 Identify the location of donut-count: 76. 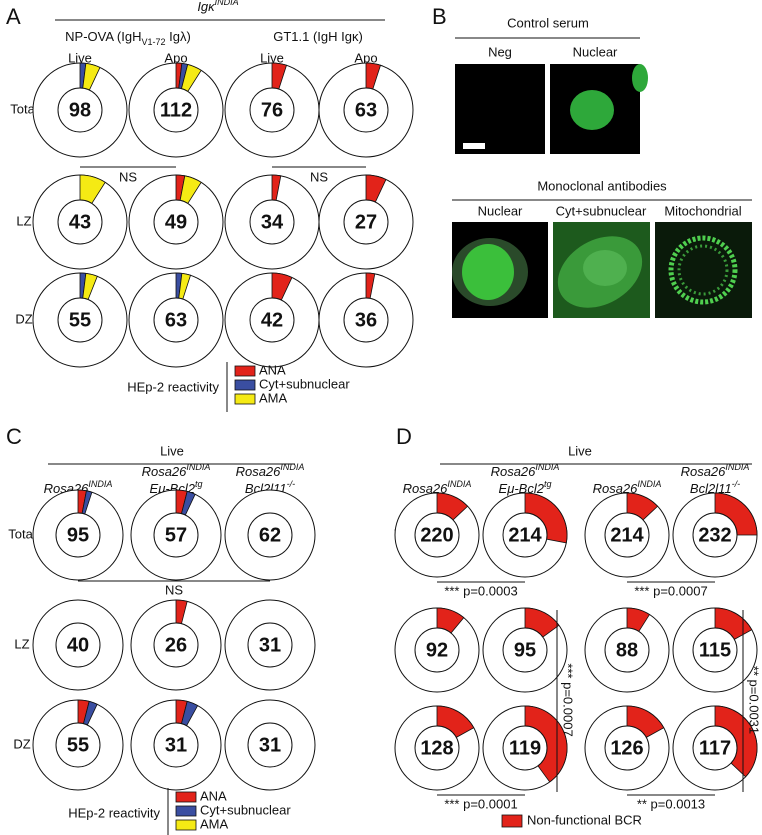
(272, 110).